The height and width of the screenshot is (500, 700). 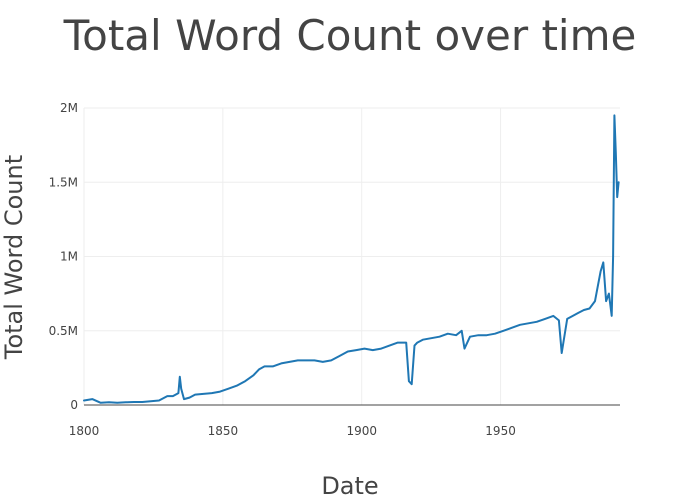 I want to click on x-tick-label: 1850, so click(x=223, y=431).